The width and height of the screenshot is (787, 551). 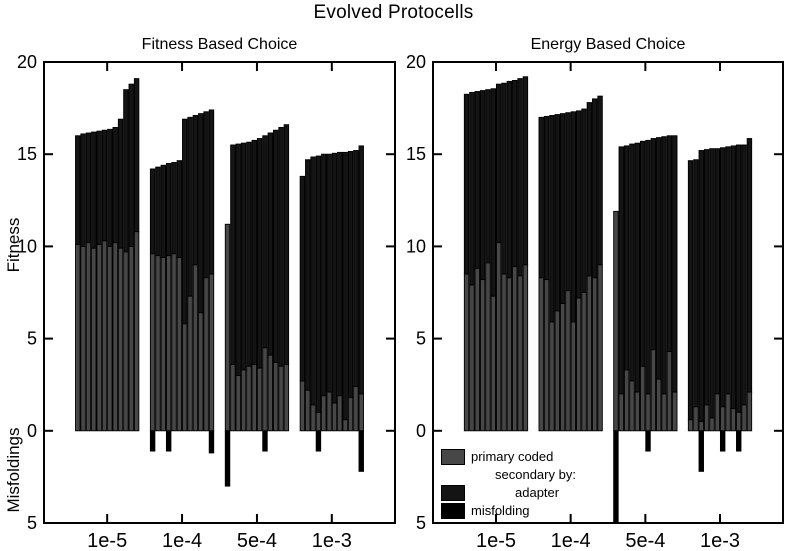 What do you see at coordinates (500, 510) in the screenshot?
I see `legend-label: misfolding` at bounding box center [500, 510].